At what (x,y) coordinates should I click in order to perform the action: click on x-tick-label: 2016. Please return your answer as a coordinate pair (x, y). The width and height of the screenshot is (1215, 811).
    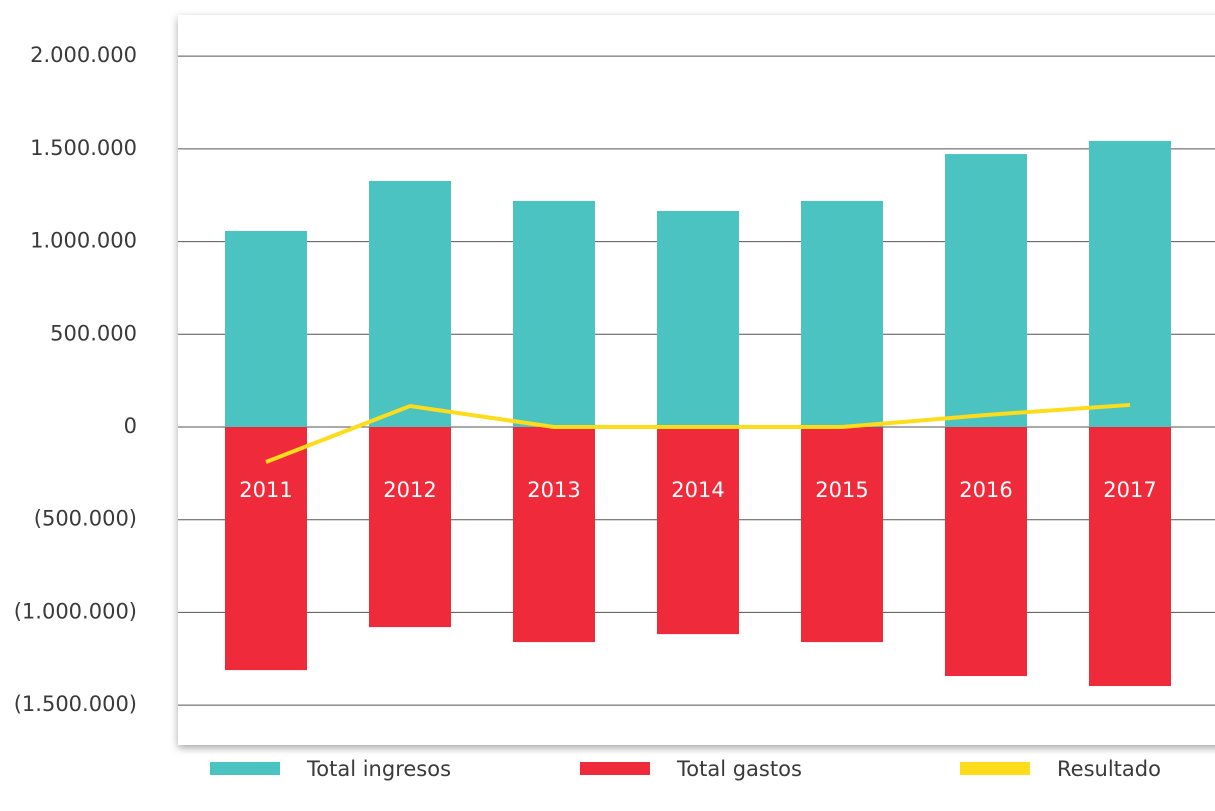
    Looking at the image, I should click on (985, 490).